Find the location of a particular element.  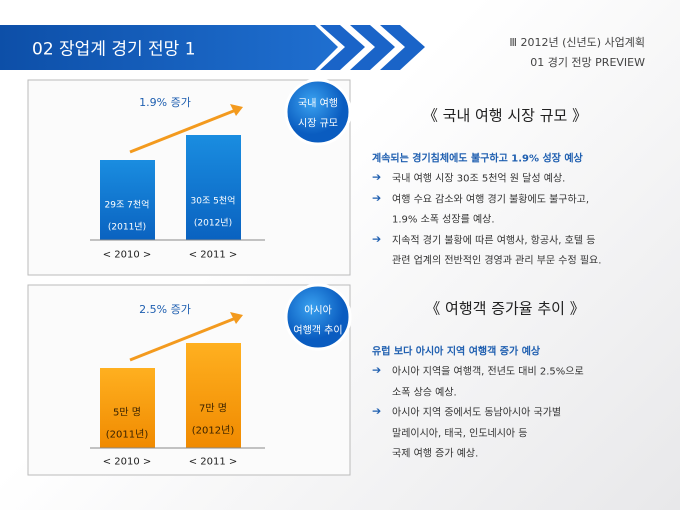

bar-label: 7만 명 is located at coordinates (213, 409).